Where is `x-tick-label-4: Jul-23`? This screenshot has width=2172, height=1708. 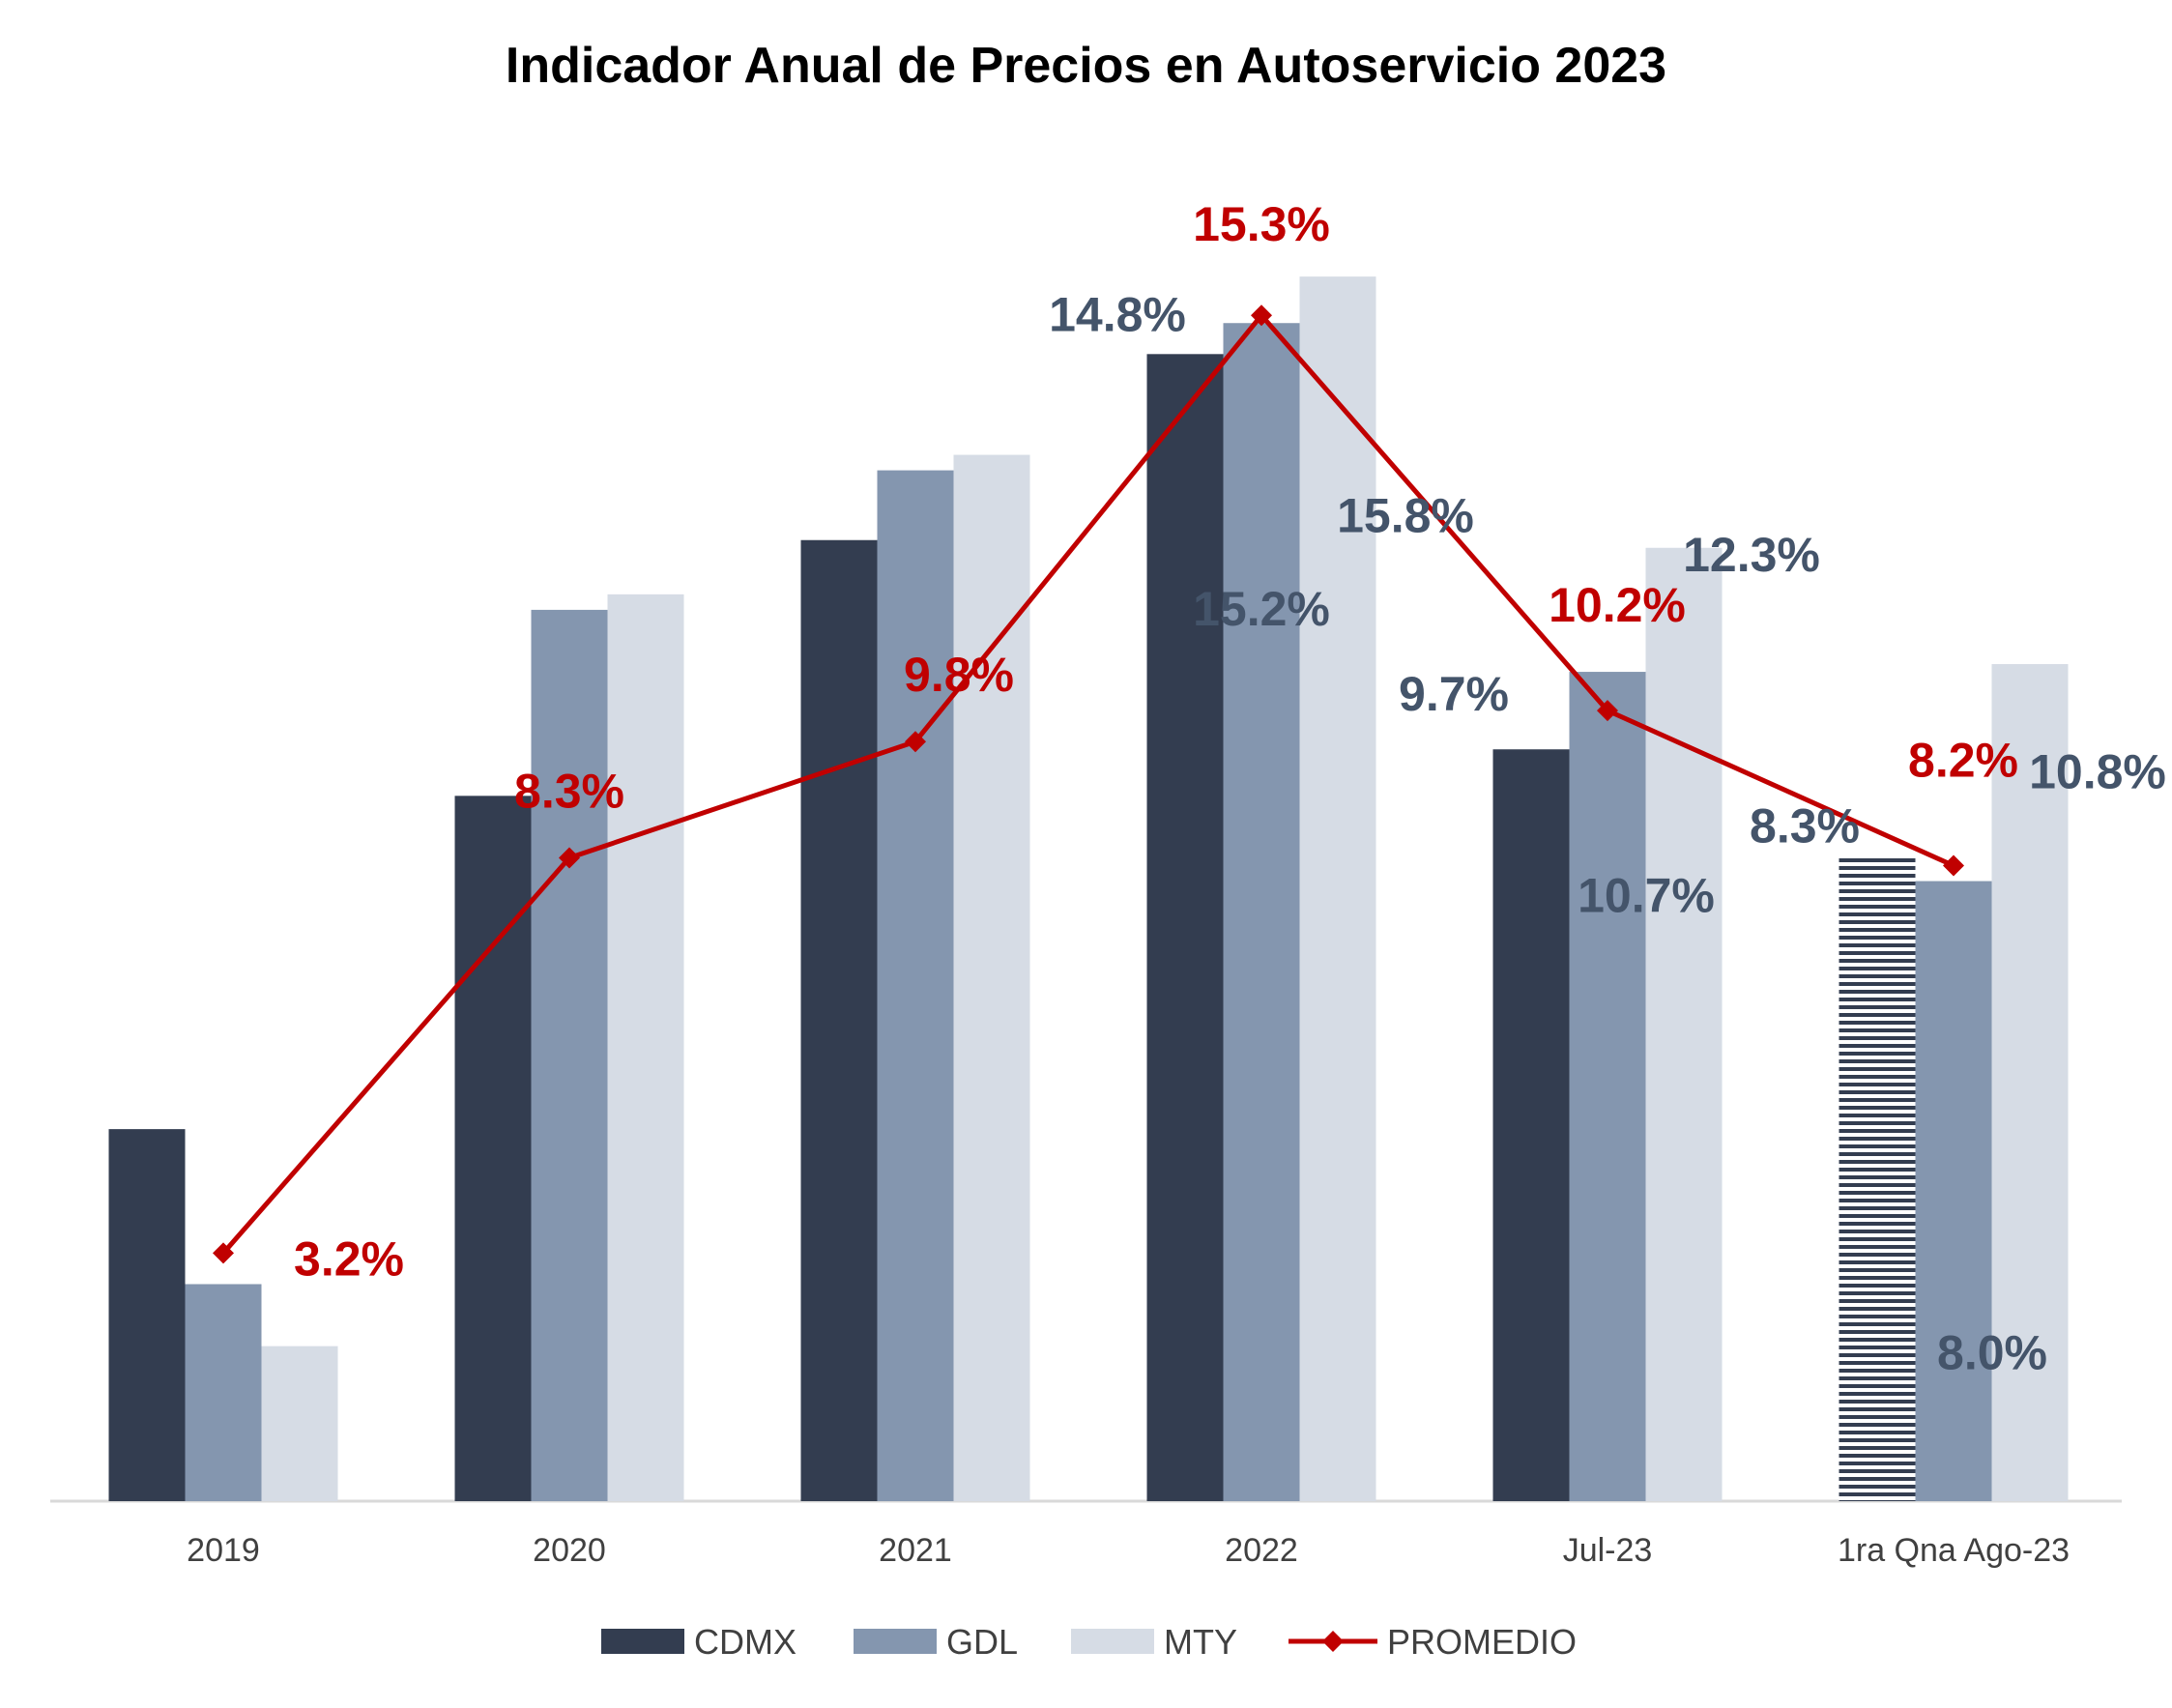 x-tick-label-4: Jul-23 is located at coordinates (1608, 1550).